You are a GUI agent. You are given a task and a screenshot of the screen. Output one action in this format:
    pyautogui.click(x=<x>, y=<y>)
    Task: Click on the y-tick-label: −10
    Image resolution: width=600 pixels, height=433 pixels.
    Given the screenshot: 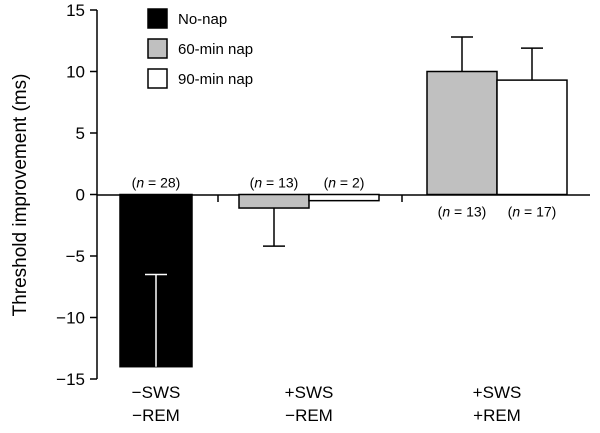 What is the action you would take?
    pyautogui.click(x=70, y=318)
    